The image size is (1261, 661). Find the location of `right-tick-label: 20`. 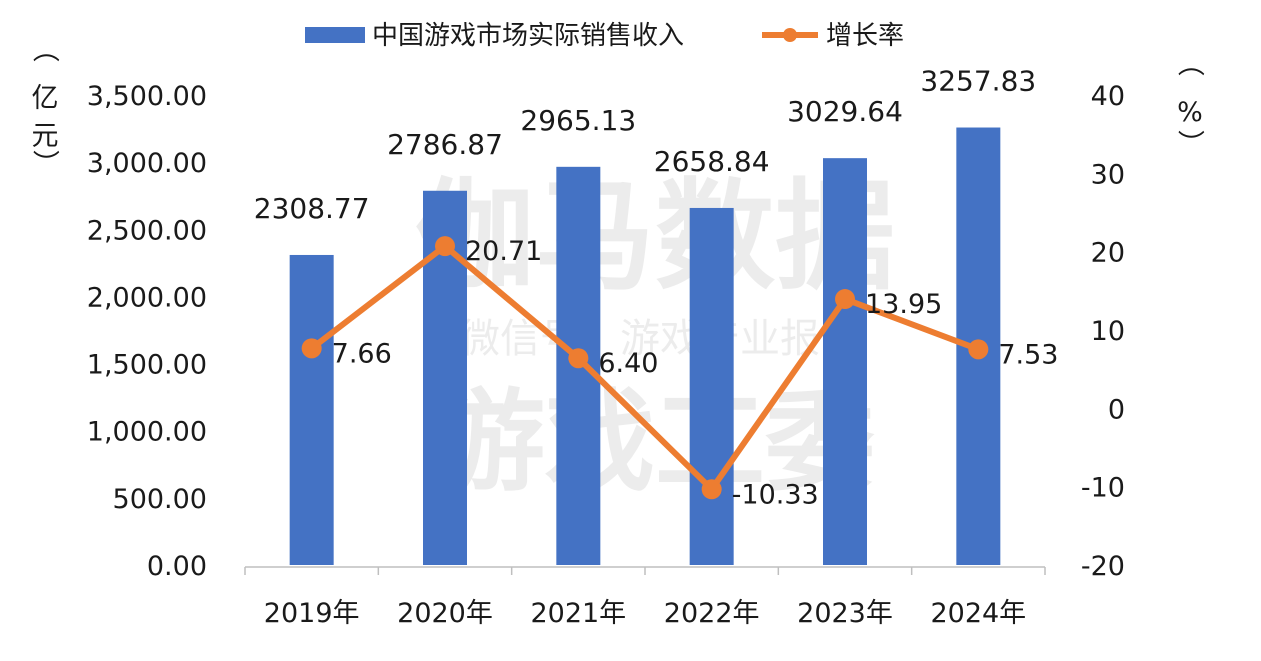

right-tick-label: 20 is located at coordinates (1108, 253).